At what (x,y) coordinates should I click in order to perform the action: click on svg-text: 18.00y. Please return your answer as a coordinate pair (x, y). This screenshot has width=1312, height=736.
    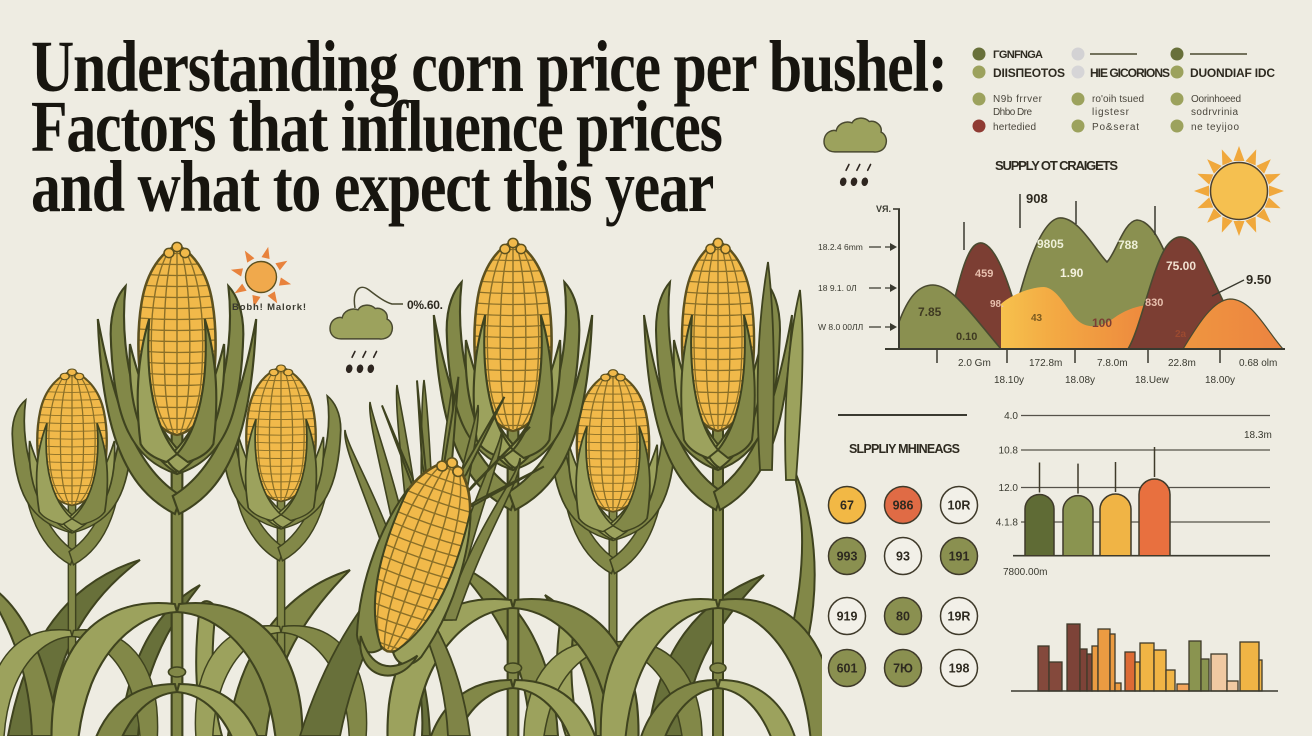
    Looking at the image, I should click on (1220, 380).